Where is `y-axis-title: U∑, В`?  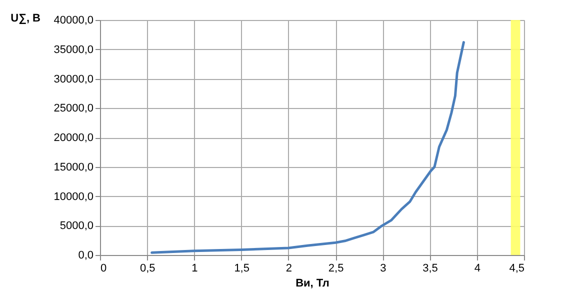
y-axis-title: U∑, В is located at coordinates (25, 18).